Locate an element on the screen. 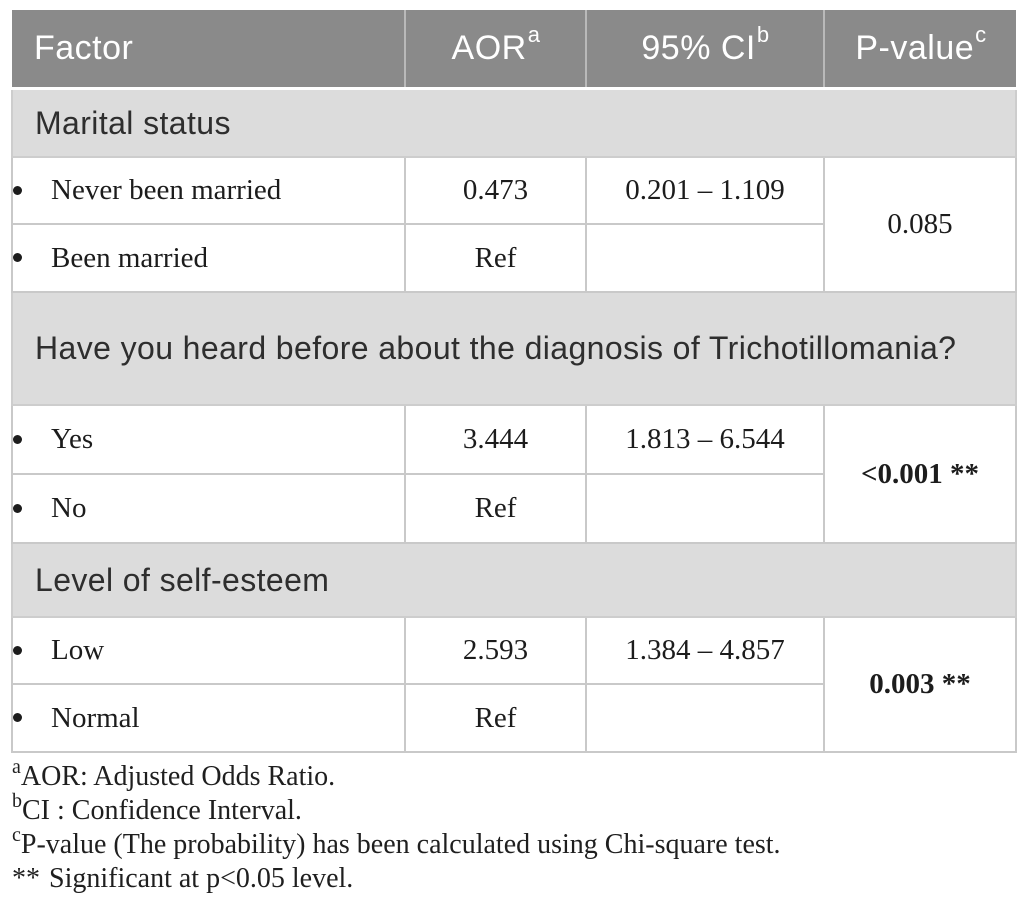 Image resolution: width=1026 pixels, height=914 pixels. footnote-superscript: b is located at coordinates (17, 800).